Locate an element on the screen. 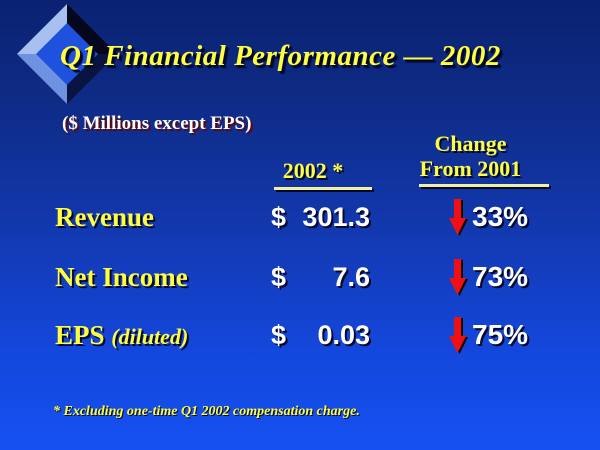 This screenshot has width=600, height=450. header-underline-change is located at coordinates (484, 185).